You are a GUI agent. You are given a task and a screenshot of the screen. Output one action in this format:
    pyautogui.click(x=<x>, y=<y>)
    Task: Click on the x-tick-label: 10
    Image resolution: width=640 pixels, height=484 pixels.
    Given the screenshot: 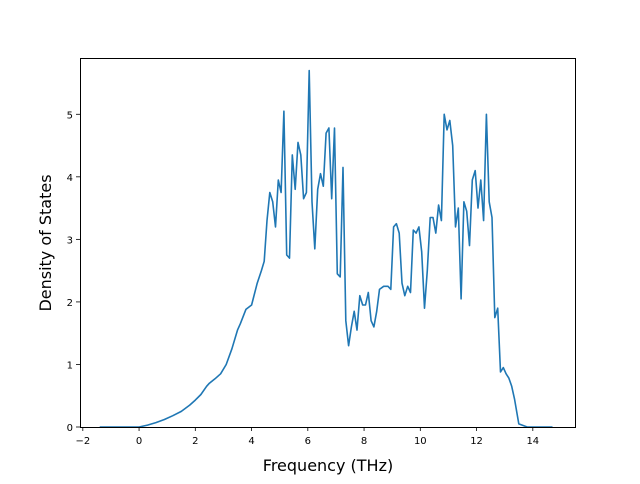 What is the action you would take?
    pyautogui.click(x=420, y=441)
    